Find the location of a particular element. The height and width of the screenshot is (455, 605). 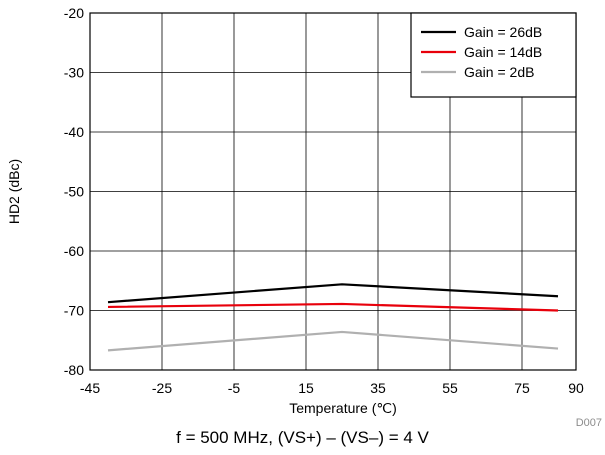

y-tick-label: -60 is located at coordinates (74, 251).